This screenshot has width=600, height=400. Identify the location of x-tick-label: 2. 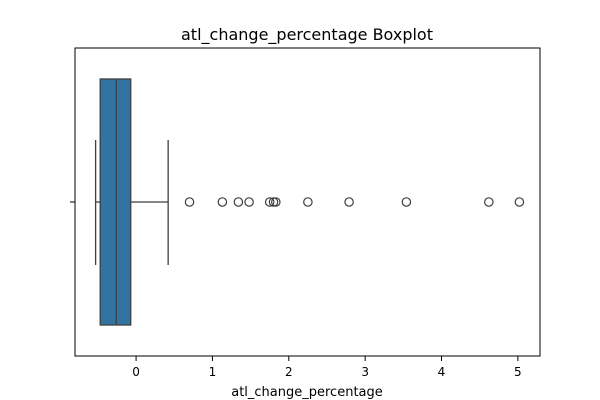
(289, 372).